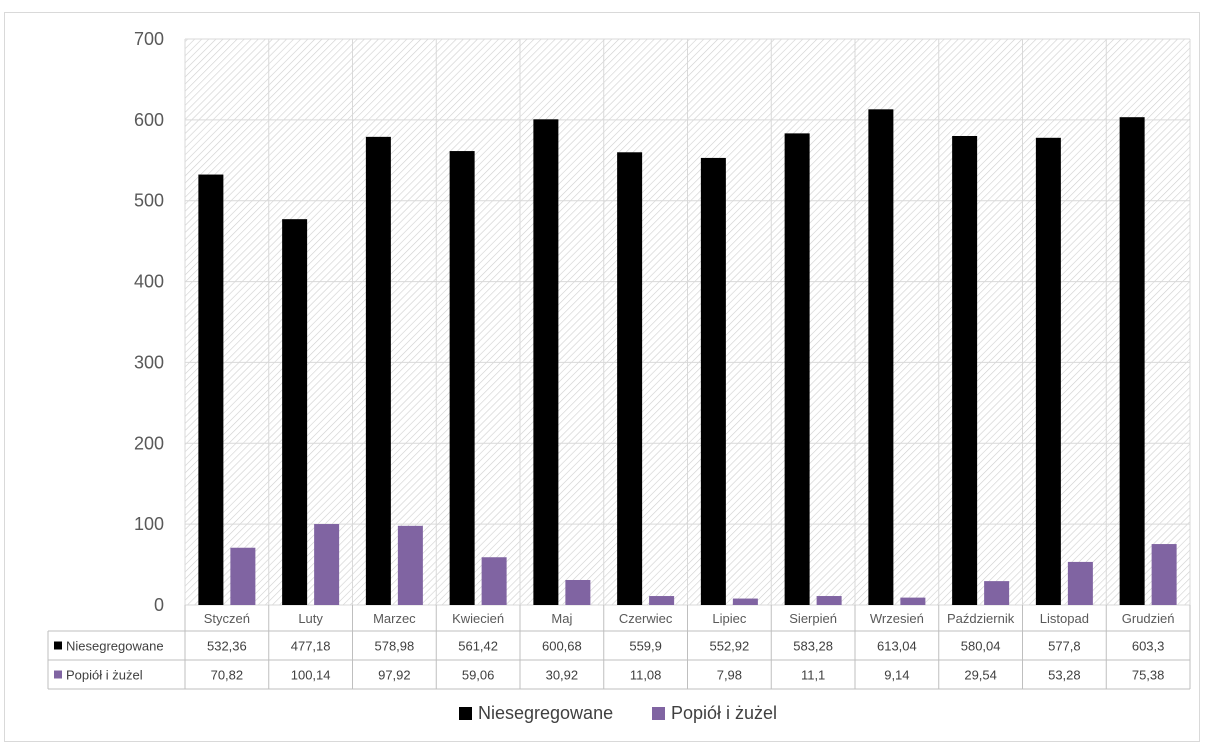  I want to click on table-cell: 100,14, so click(311, 675).